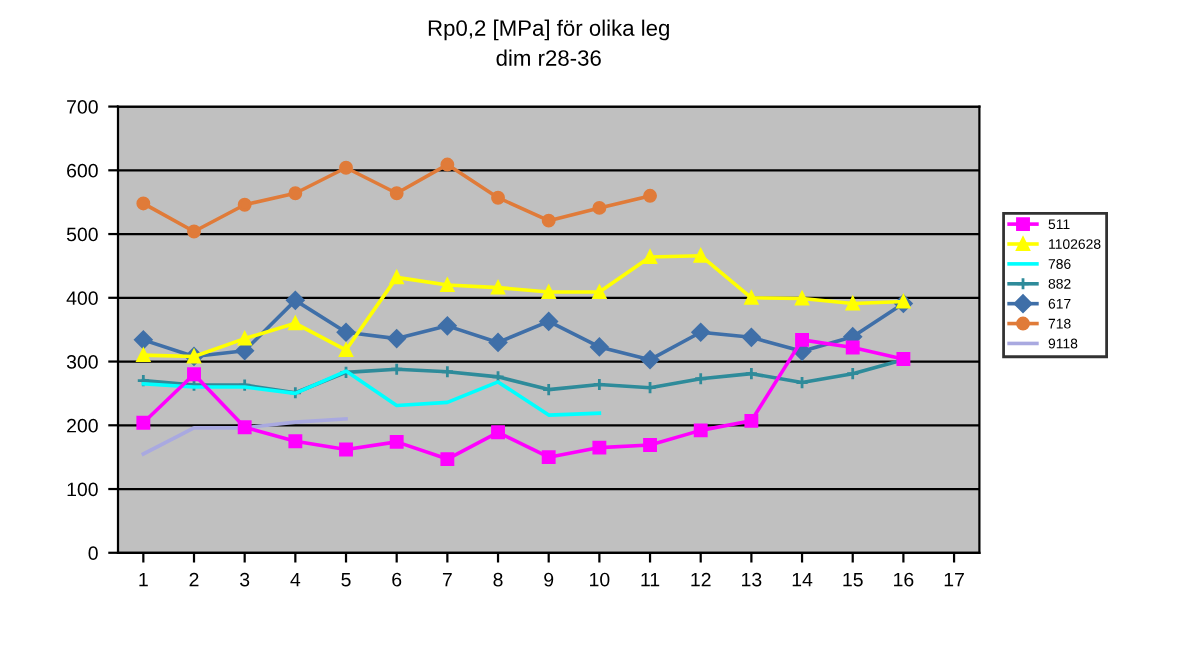  What do you see at coordinates (143, 579) in the screenshot?
I see `x-tick-label: 1` at bounding box center [143, 579].